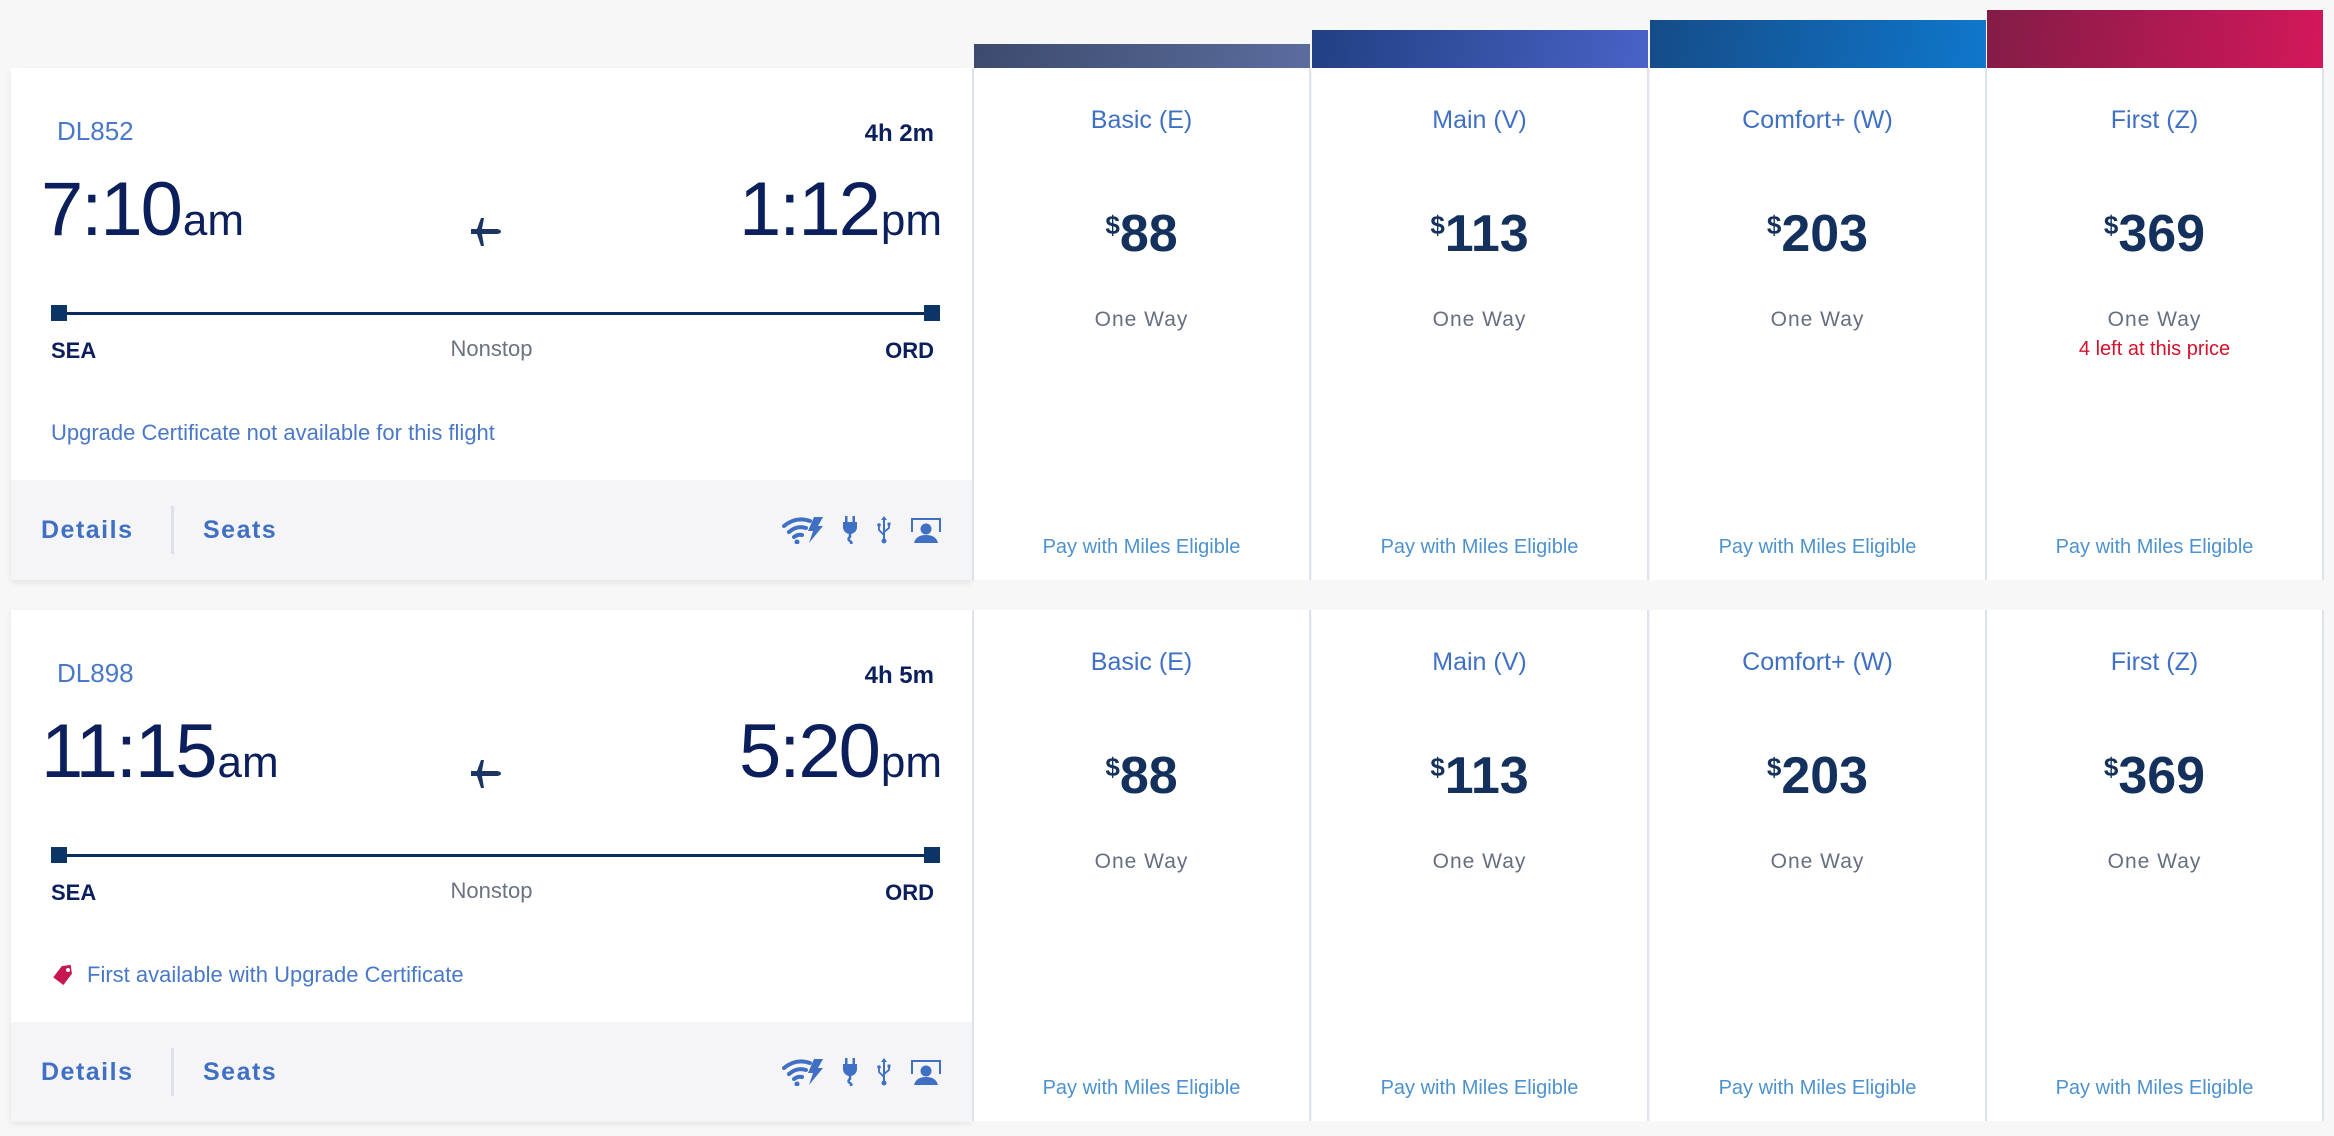 Image resolution: width=2334 pixels, height=1136 pixels. I want to click on flight-number: DL852, so click(95, 131).